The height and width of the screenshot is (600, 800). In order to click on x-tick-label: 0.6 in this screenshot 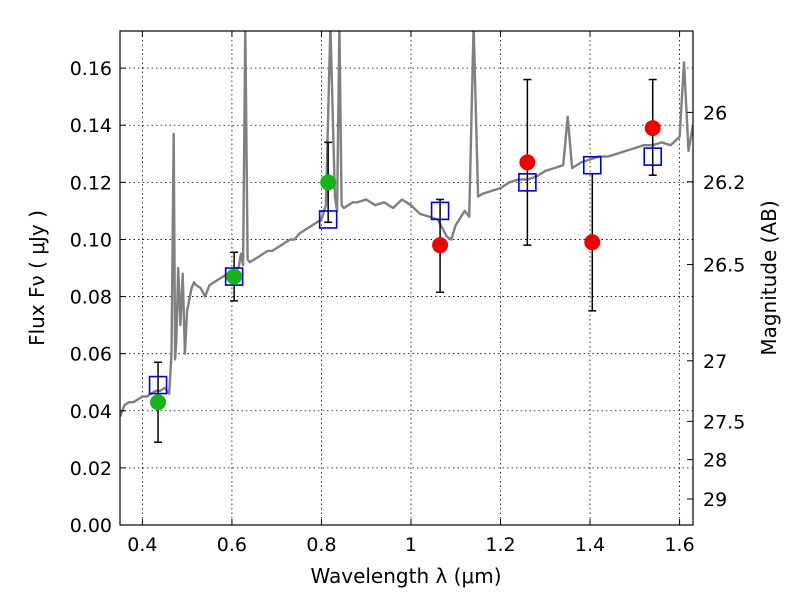, I will do `click(232, 545)`.